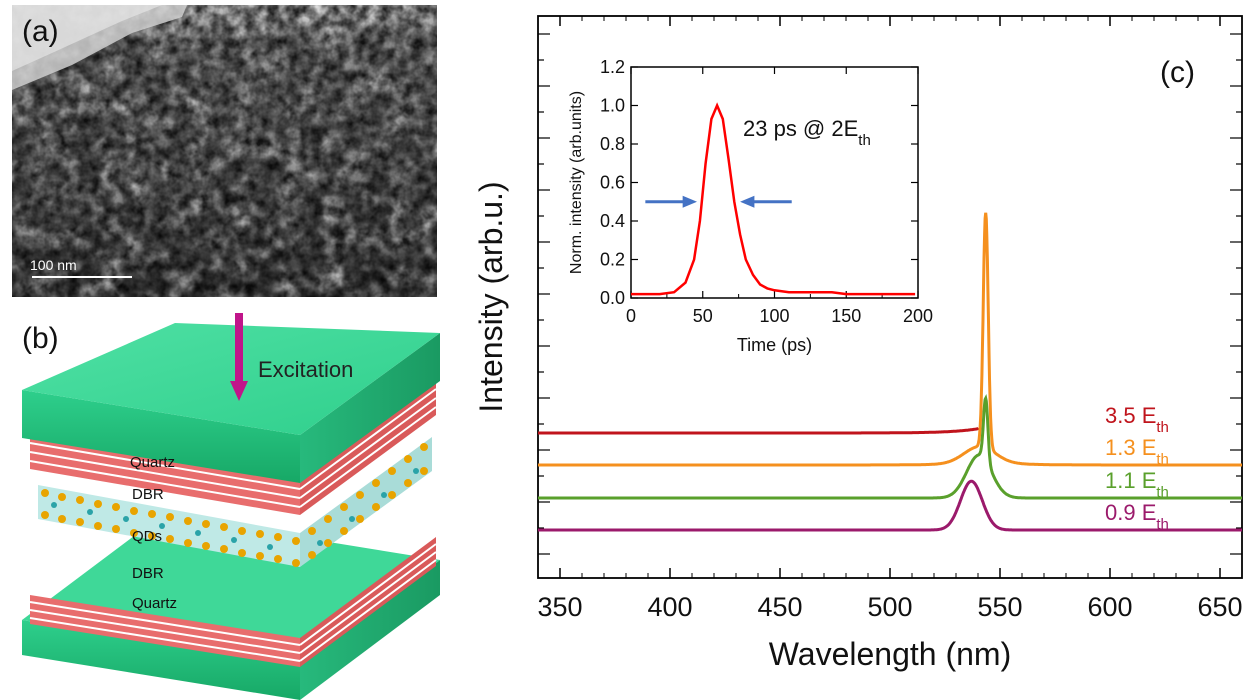 Image resolution: width=1250 pixels, height=700 pixels. I want to click on excitation-arrow, so click(239, 357).